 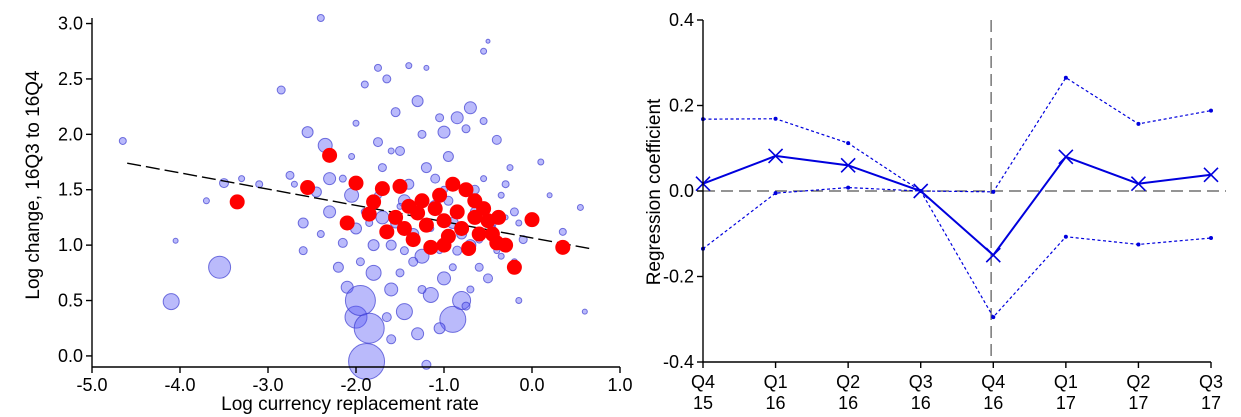 What do you see at coordinates (678, 362) in the screenshot?
I see `y-tick-label: -0.4` at bounding box center [678, 362].